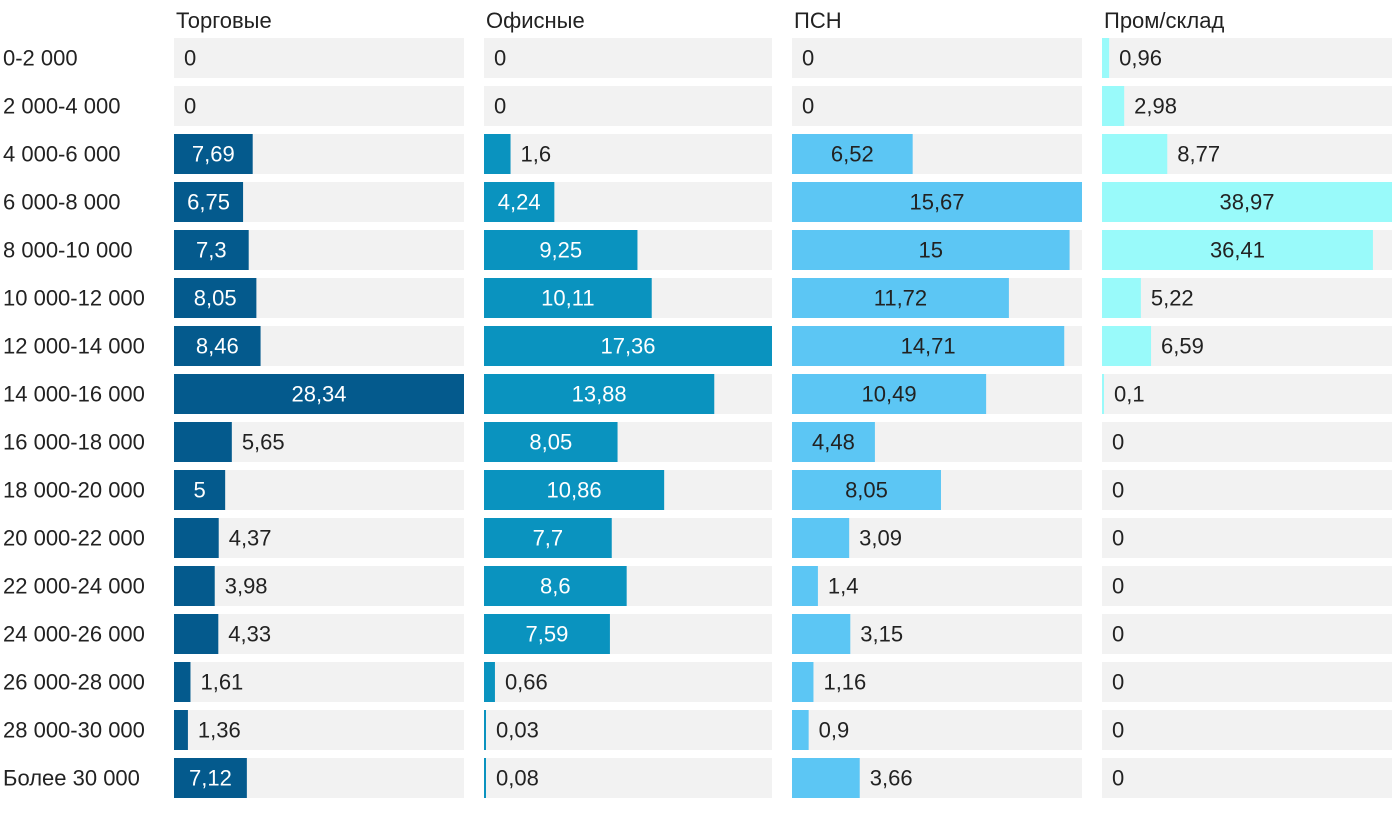 The width and height of the screenshot is (1400, 814). What do you see at coordinates (535, 20) in the screenshot?
I see `panel-title: Офисные` at bounding box center [535, 20].